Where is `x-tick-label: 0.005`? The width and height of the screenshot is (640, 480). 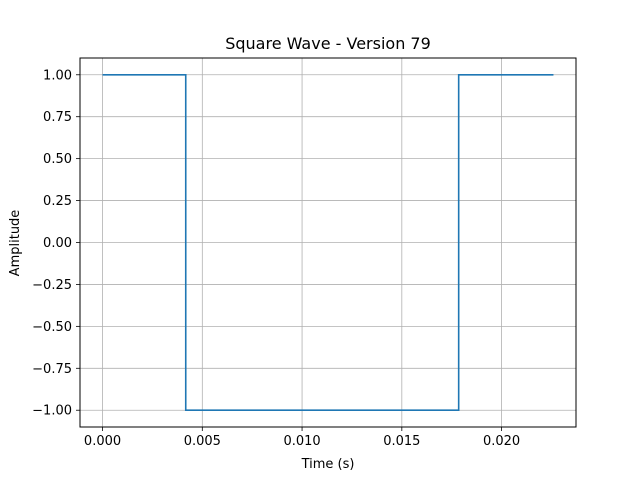 x-tick-label: 0.005 is located at coordinates (202, 441).